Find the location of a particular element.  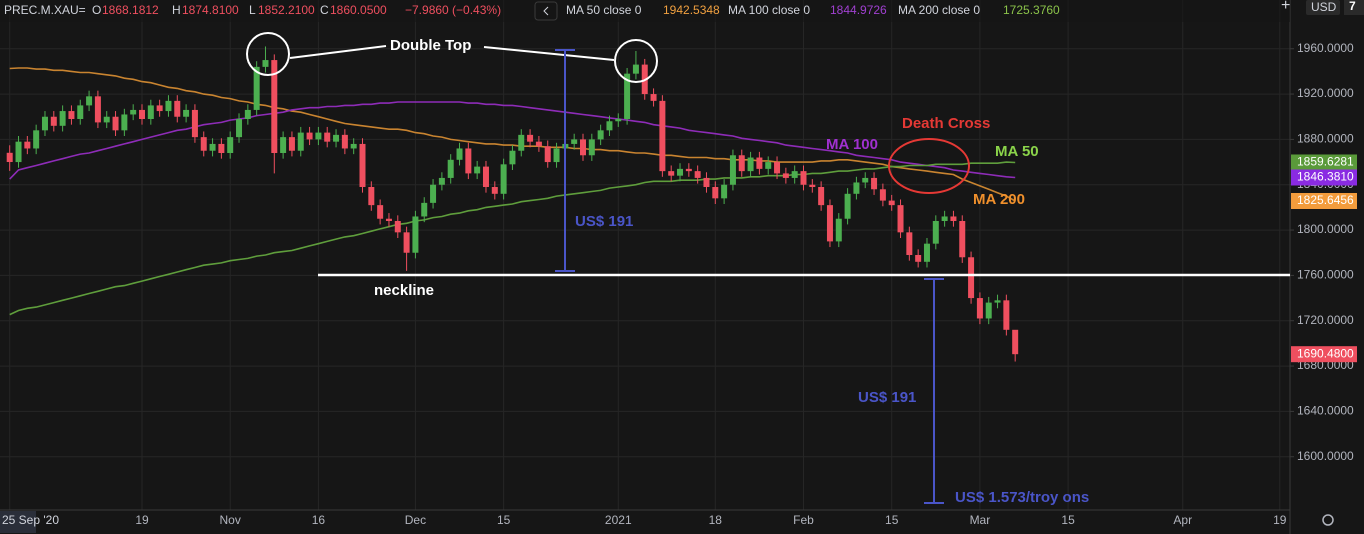

y-tick-label: 1960.0000 is located at coordinates (1325, 48).